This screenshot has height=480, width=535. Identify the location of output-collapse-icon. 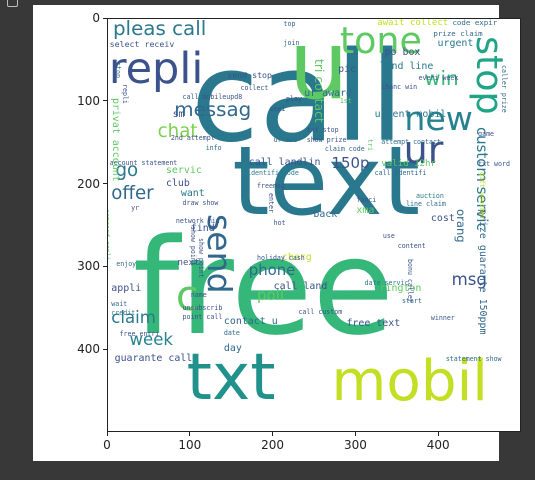
(12, 3).